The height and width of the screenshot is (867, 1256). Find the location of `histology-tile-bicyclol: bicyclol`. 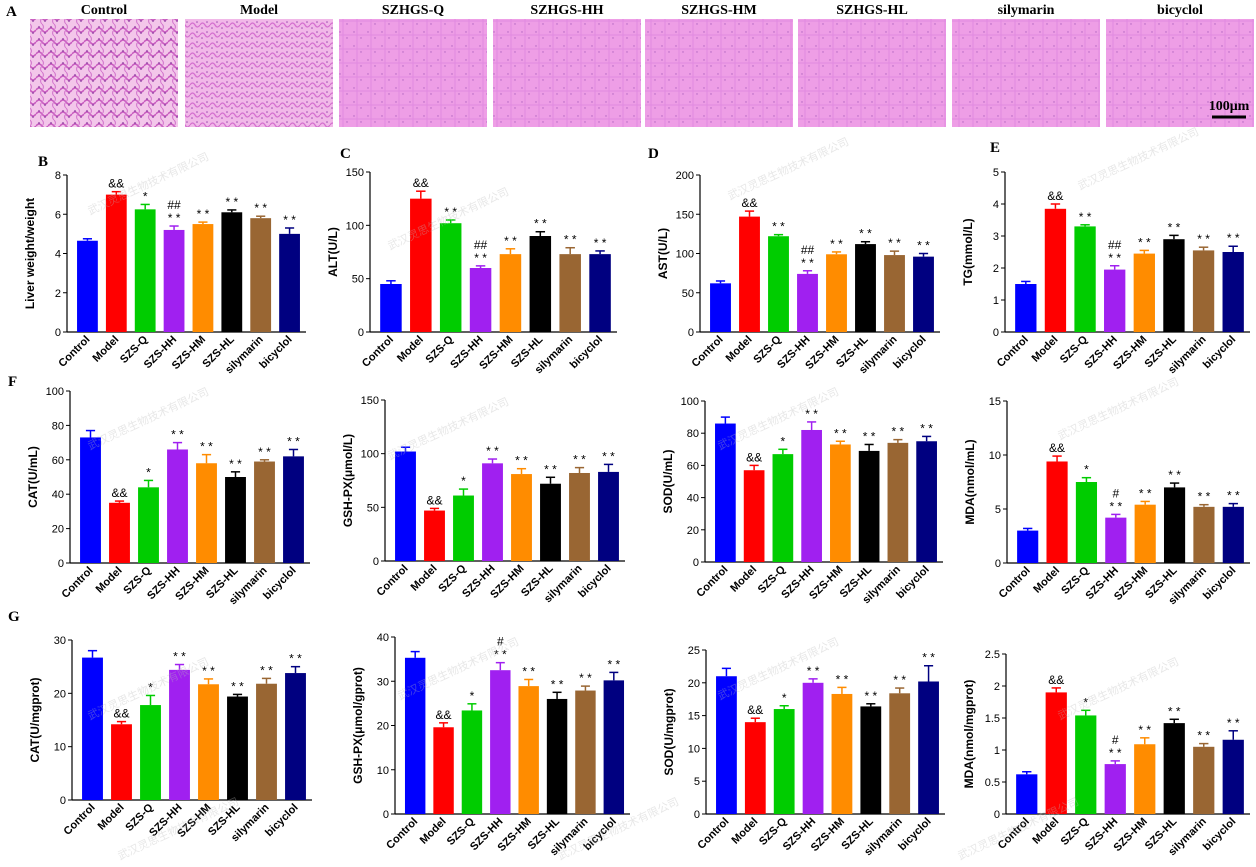

histology-tile-bicyclol: bicyclol is located at coordinates (1180, 65).